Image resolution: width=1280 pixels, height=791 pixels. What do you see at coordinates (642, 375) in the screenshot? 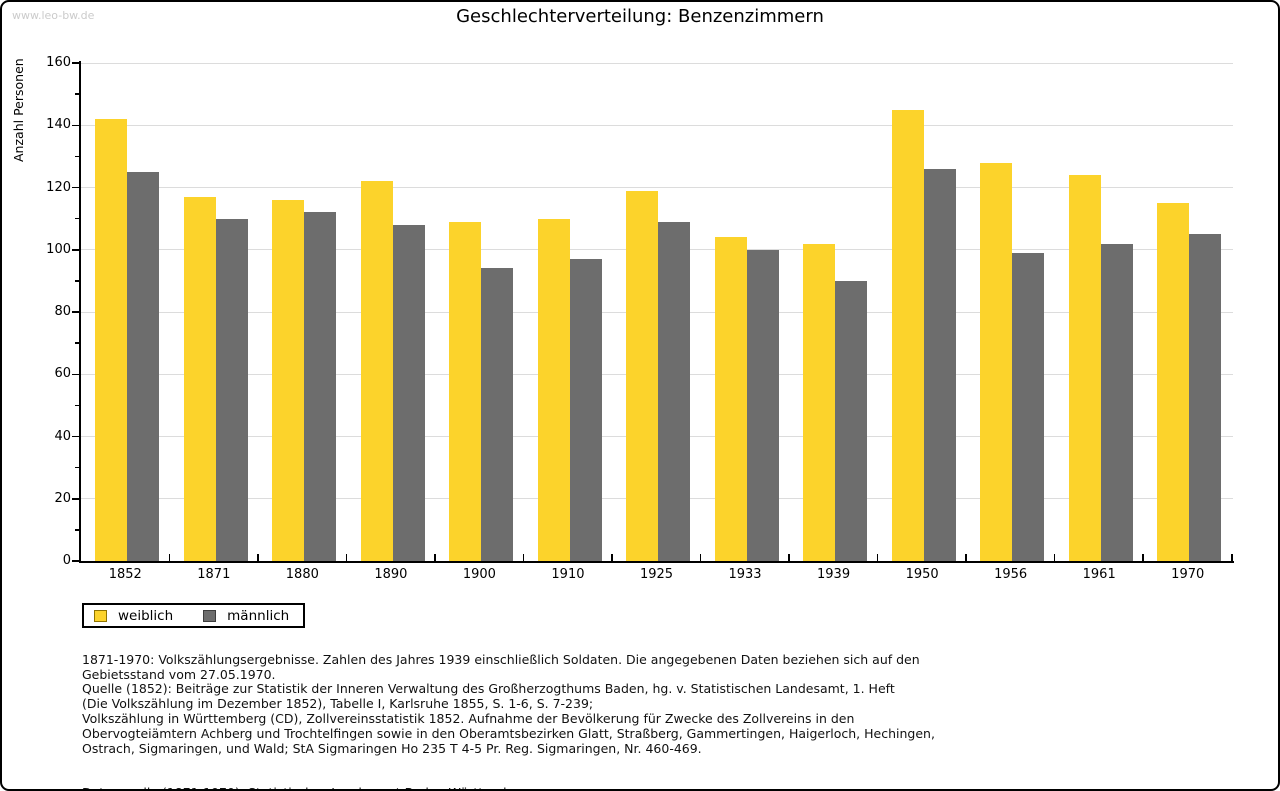
I see `bar-weiblich-1925` at bounding box center [642, 375].